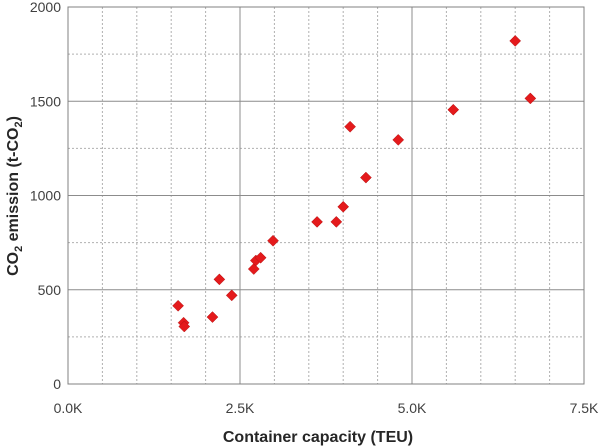  I want to click on y-axis-title-part: emission (t-CO, so click(13, 187).